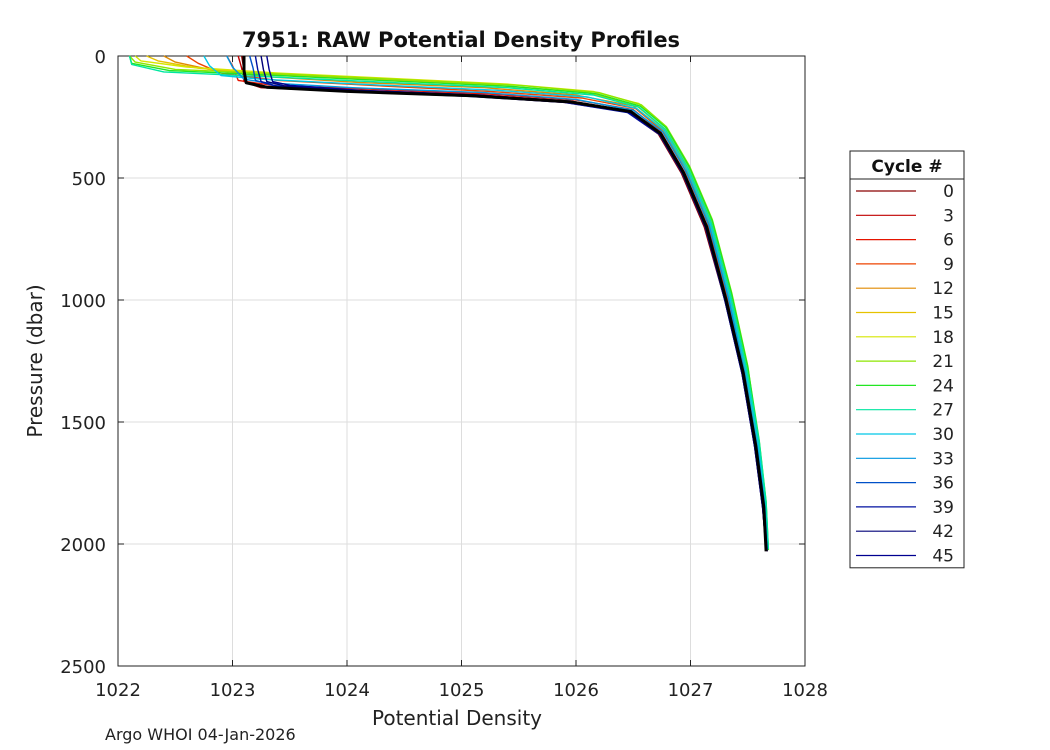 The height and width of the screenshot is (750, 1050). Describe the element at coordinates (907, 359) in the screenshot. I see `legend-box` at that location.